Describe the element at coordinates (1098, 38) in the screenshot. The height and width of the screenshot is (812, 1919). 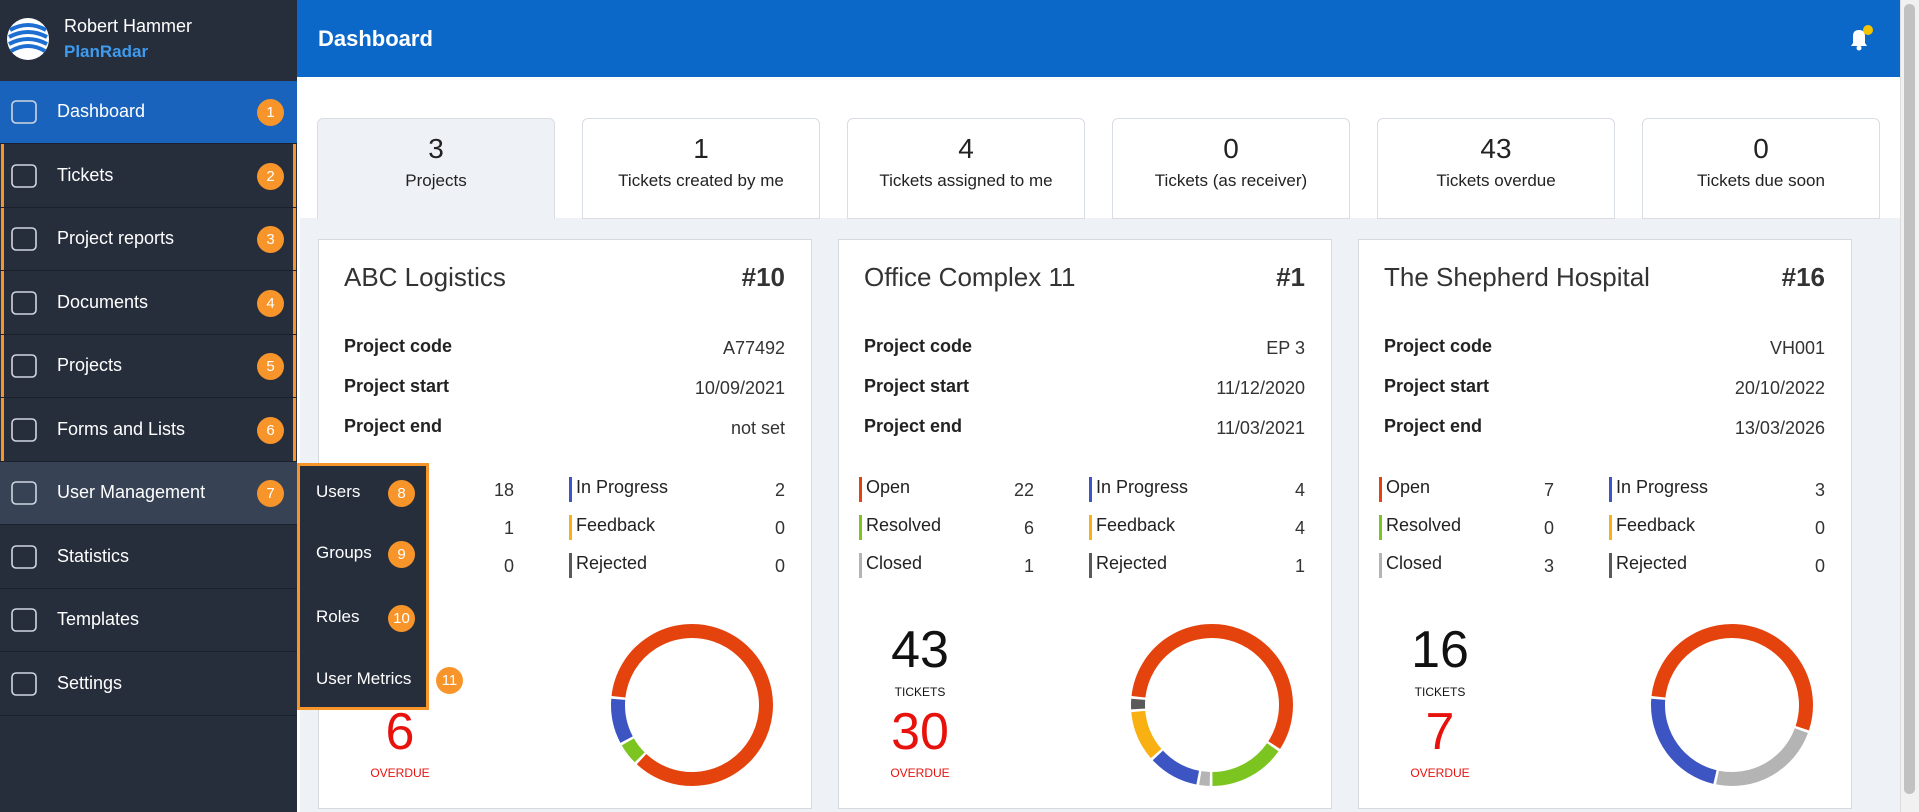
I see `top-bar` at that location.